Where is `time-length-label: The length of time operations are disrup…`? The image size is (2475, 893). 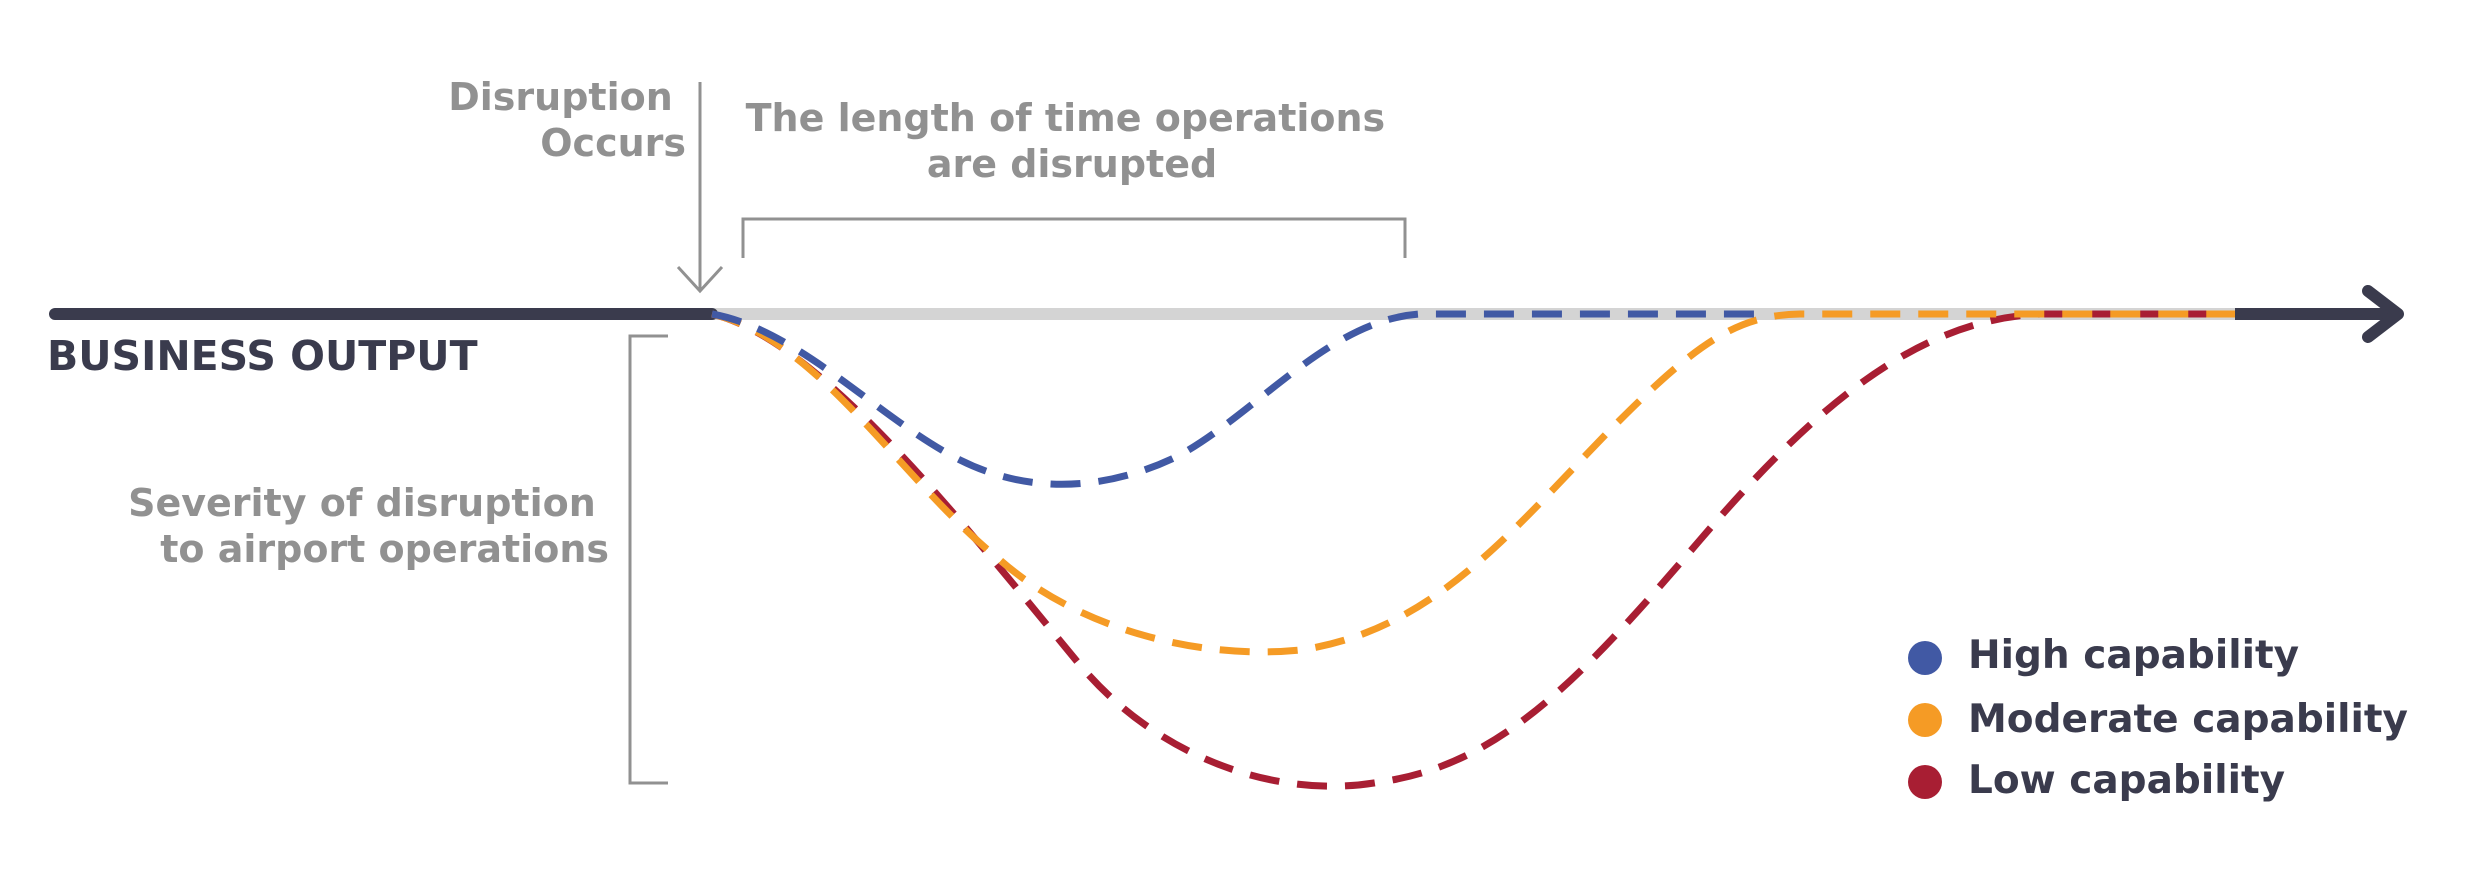 time-length-label: The length of time operations are disrup… is located at coordinates (1072, 141).